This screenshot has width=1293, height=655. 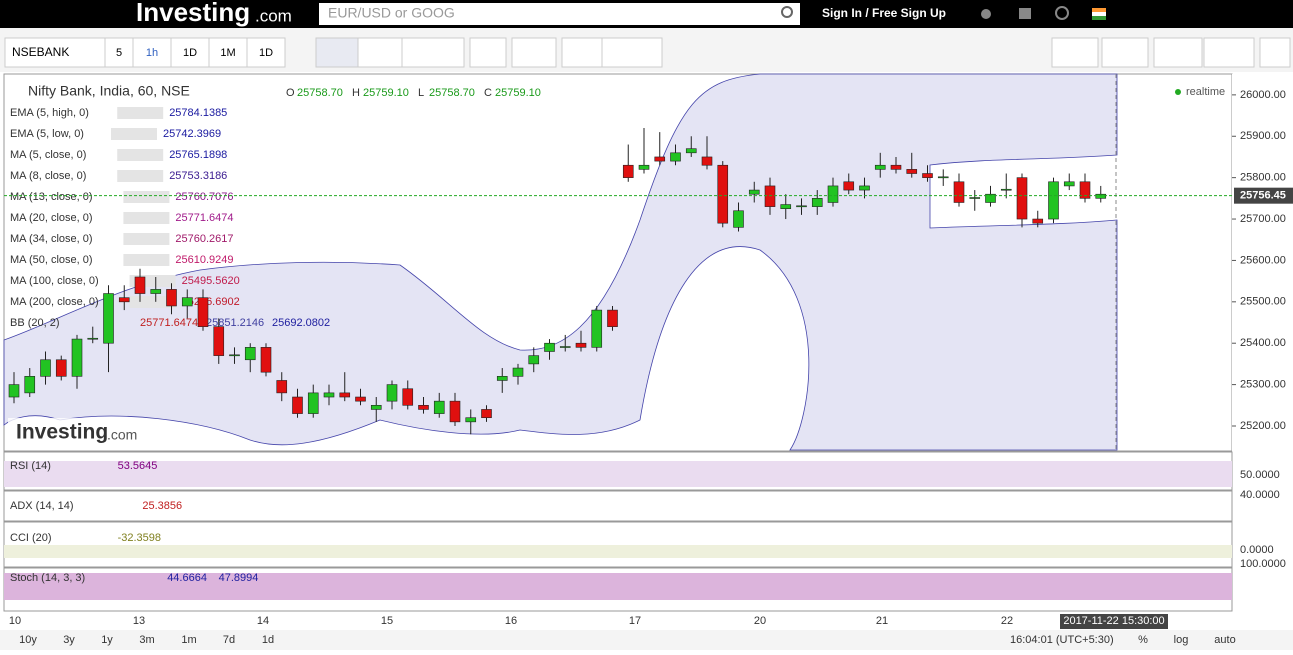 What do you see at coordinates (198, 176) in the screenshot?
I see `indicator-value: 25753.3186` at bounding box center [198, 176].